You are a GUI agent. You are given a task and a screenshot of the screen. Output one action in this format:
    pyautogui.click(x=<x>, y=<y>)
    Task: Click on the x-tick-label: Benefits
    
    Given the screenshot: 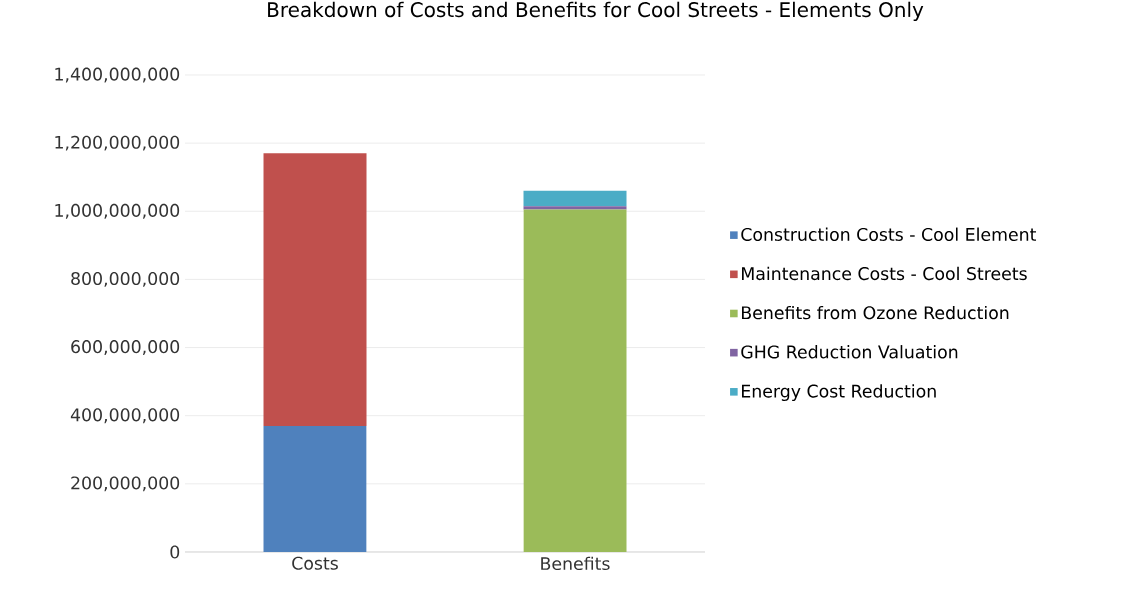 What is the action you would take?
    pyautogui.click(x=575, y=563)
    